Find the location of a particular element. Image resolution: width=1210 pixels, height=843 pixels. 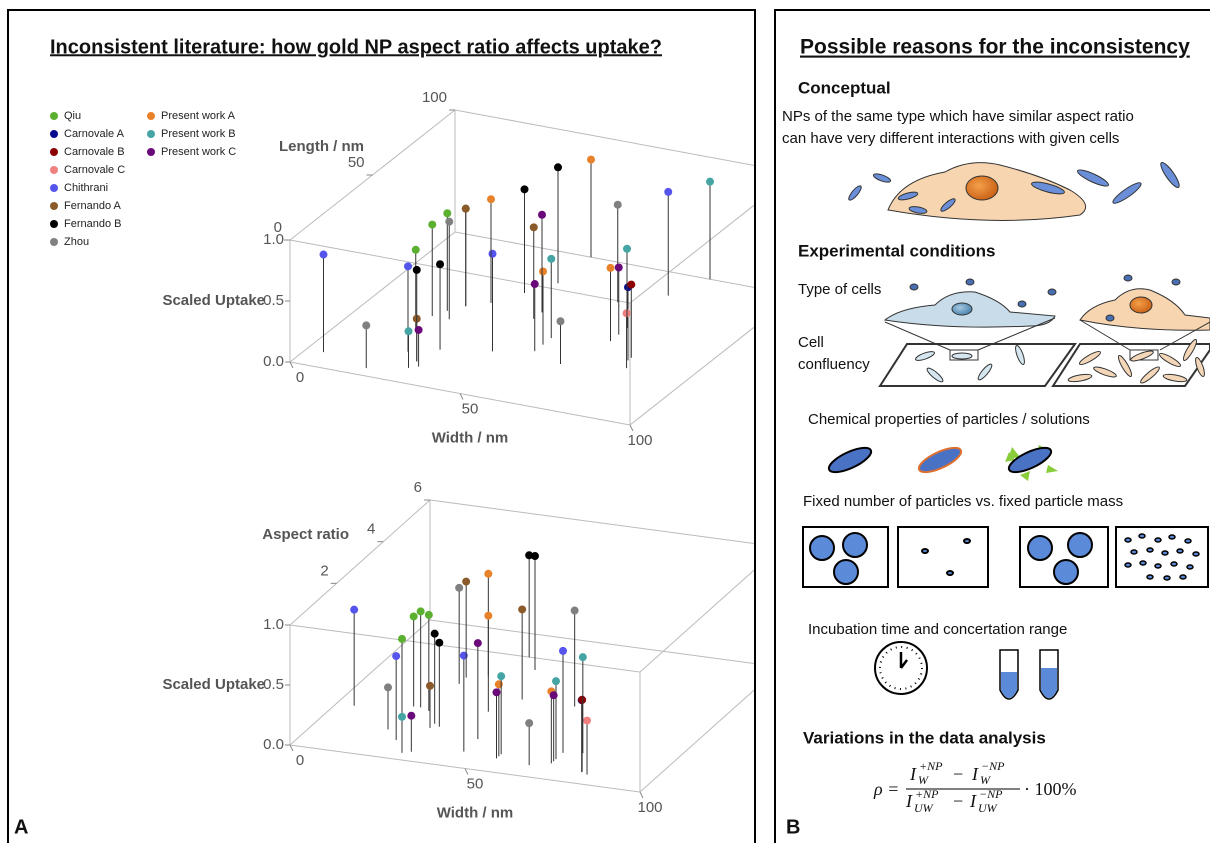

x-tick-label: 0 is located at coordinates (300, 760).